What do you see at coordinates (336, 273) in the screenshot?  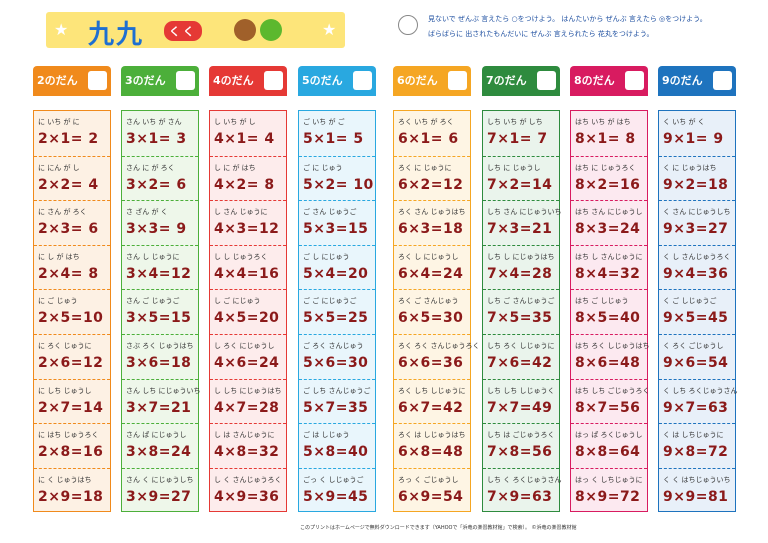 I see `equation: 5×4=20` at bounding box center [336, 273].